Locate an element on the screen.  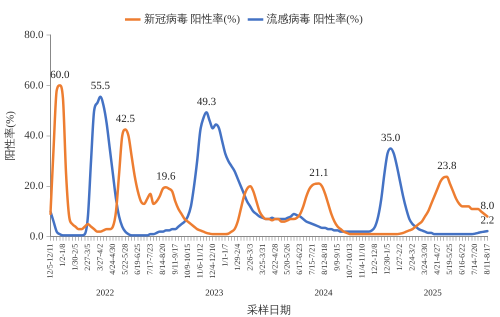
data-label: 55.5 is located at coordinates (100, 86).